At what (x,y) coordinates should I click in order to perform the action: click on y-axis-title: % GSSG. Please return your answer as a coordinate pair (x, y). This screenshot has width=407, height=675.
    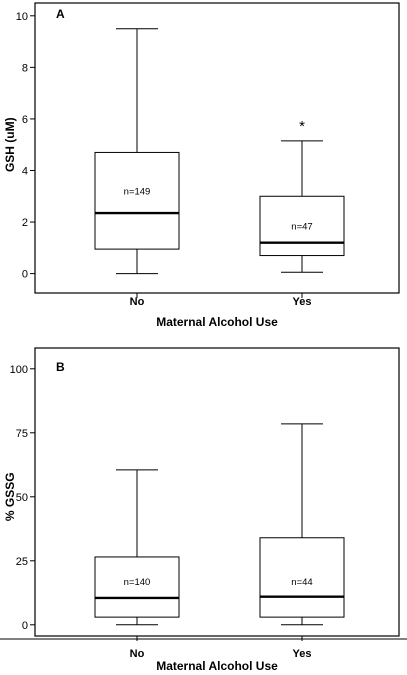
    Looking at the image, I should click on (10, 496).